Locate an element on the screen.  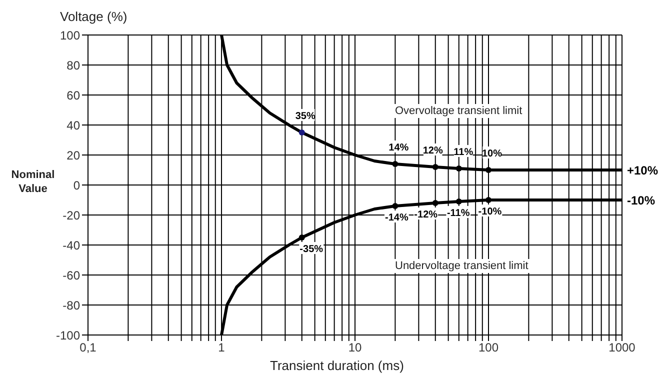
y-tick-label: -20 is located at coordinates (71, 215).